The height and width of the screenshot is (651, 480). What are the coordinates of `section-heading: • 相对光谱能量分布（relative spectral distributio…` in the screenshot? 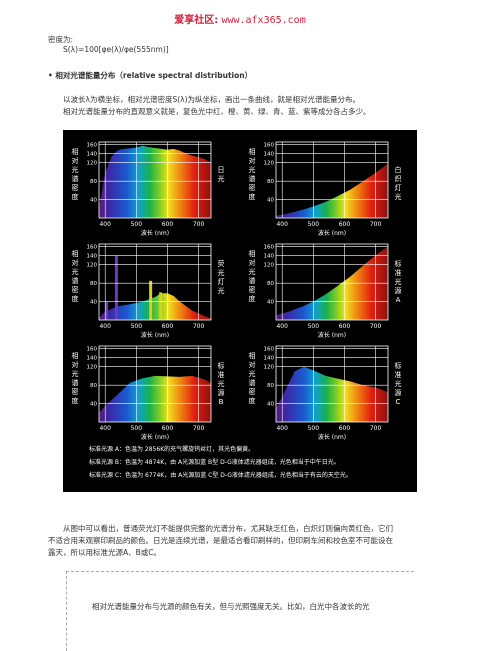 It's located at (150, 75).